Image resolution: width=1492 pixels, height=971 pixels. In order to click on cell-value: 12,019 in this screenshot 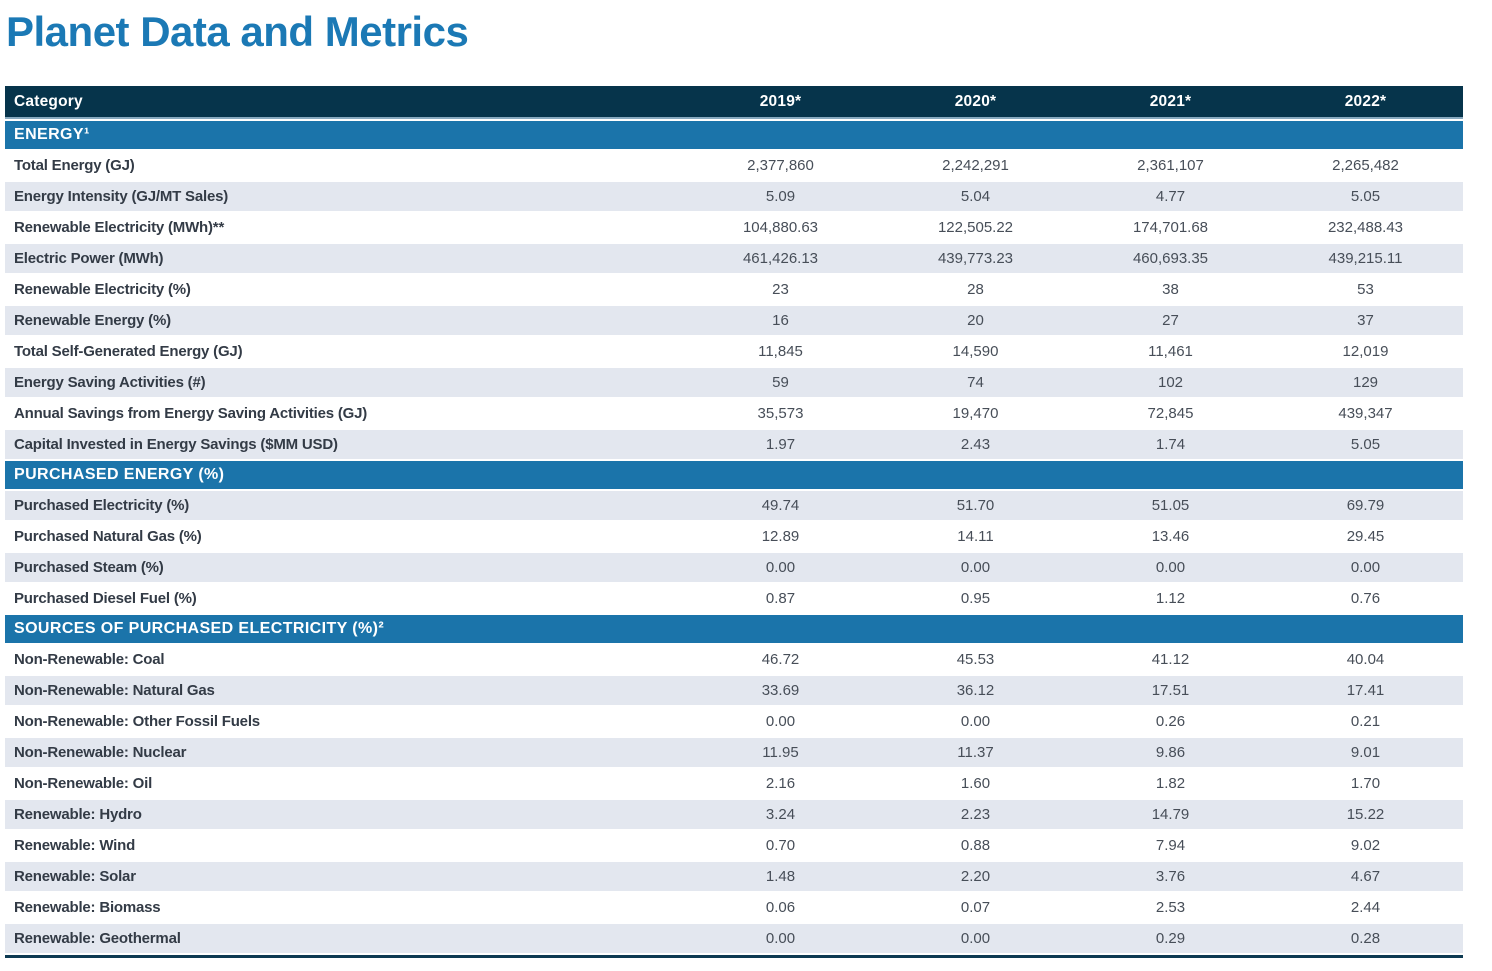, I will do `click(1365, 351)`.